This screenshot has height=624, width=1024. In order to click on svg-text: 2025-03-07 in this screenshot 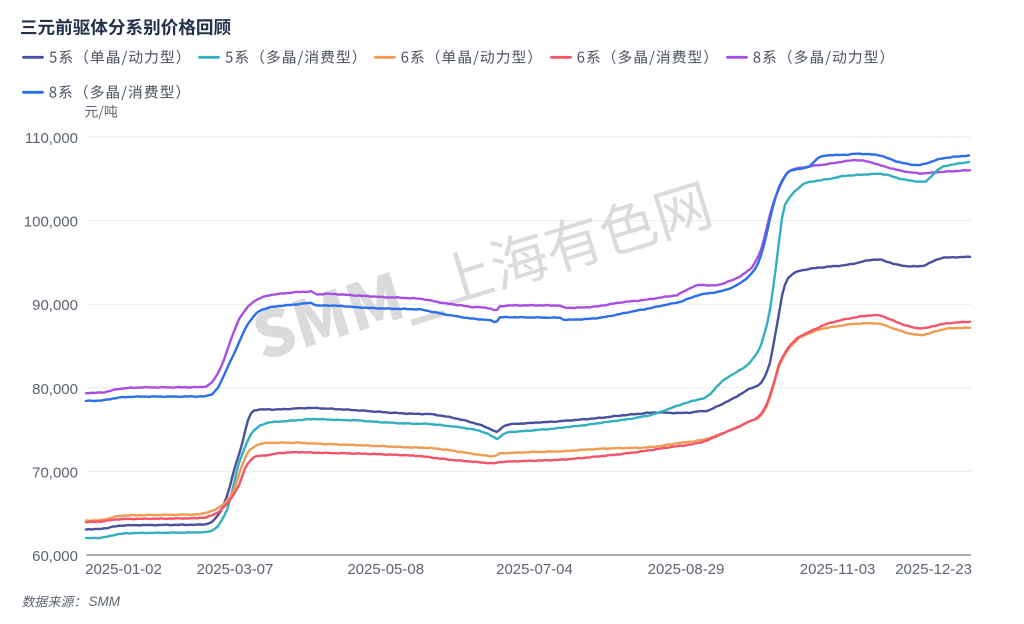, I will do `click(235, 569)`.